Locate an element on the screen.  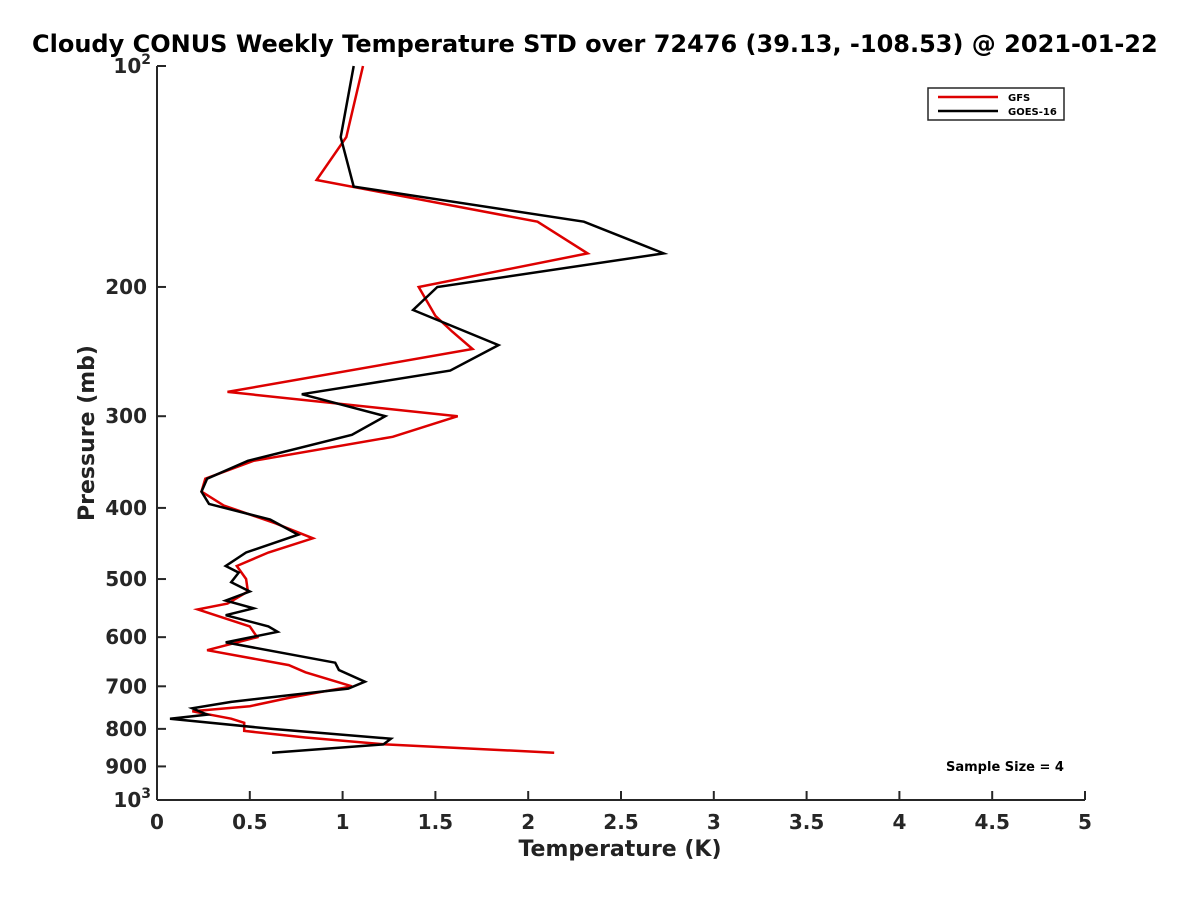
x-tick-label: 3 is located at coordinates (714, 822).